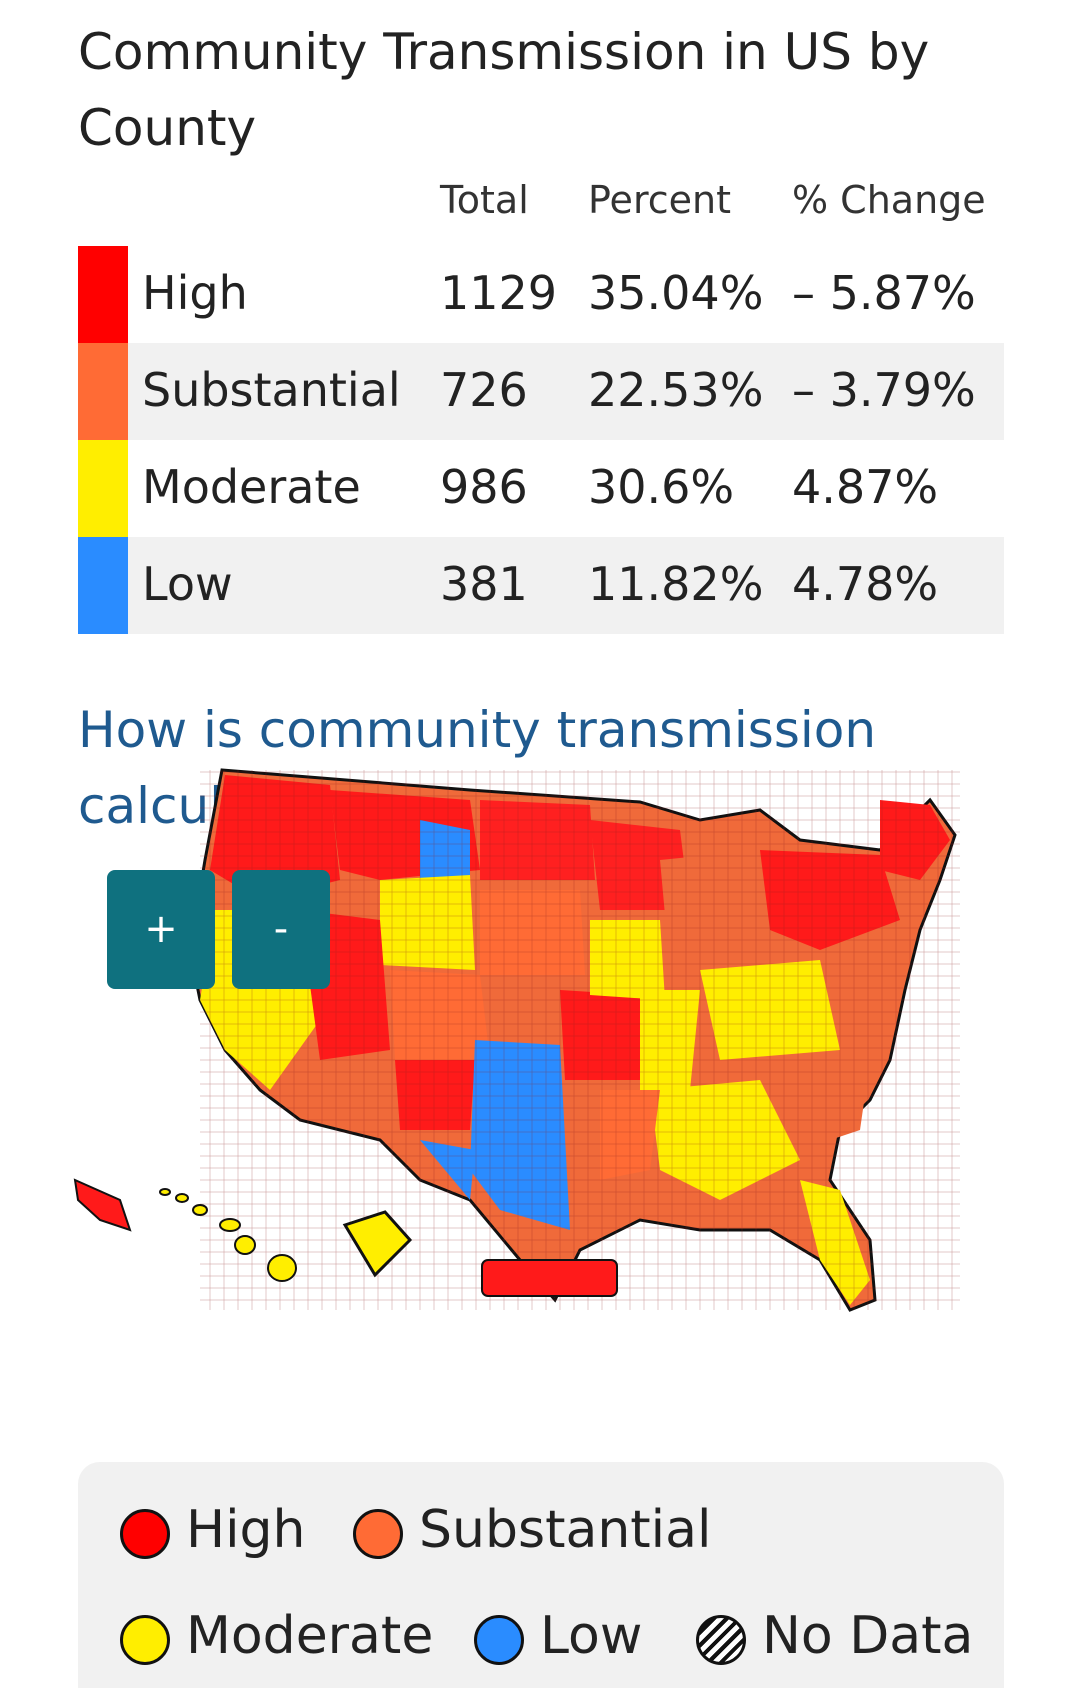  Describe the element at coordinates (889, 200) in the screenshot. I see `column-header-change: % Change` at that location.